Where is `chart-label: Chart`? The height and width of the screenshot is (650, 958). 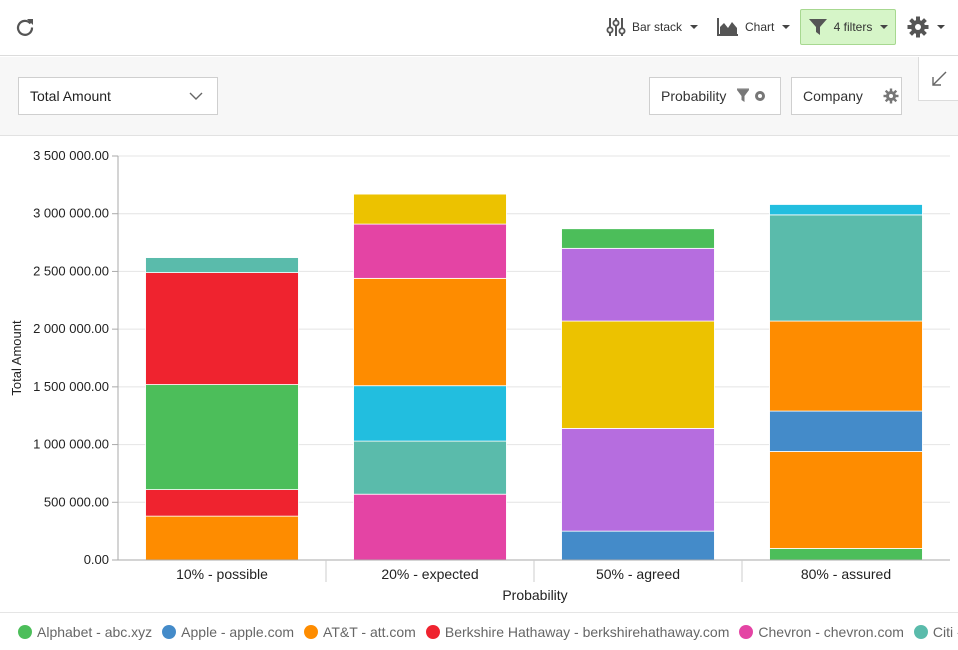 chart-label: Chart is located at coordinates (760, 27).